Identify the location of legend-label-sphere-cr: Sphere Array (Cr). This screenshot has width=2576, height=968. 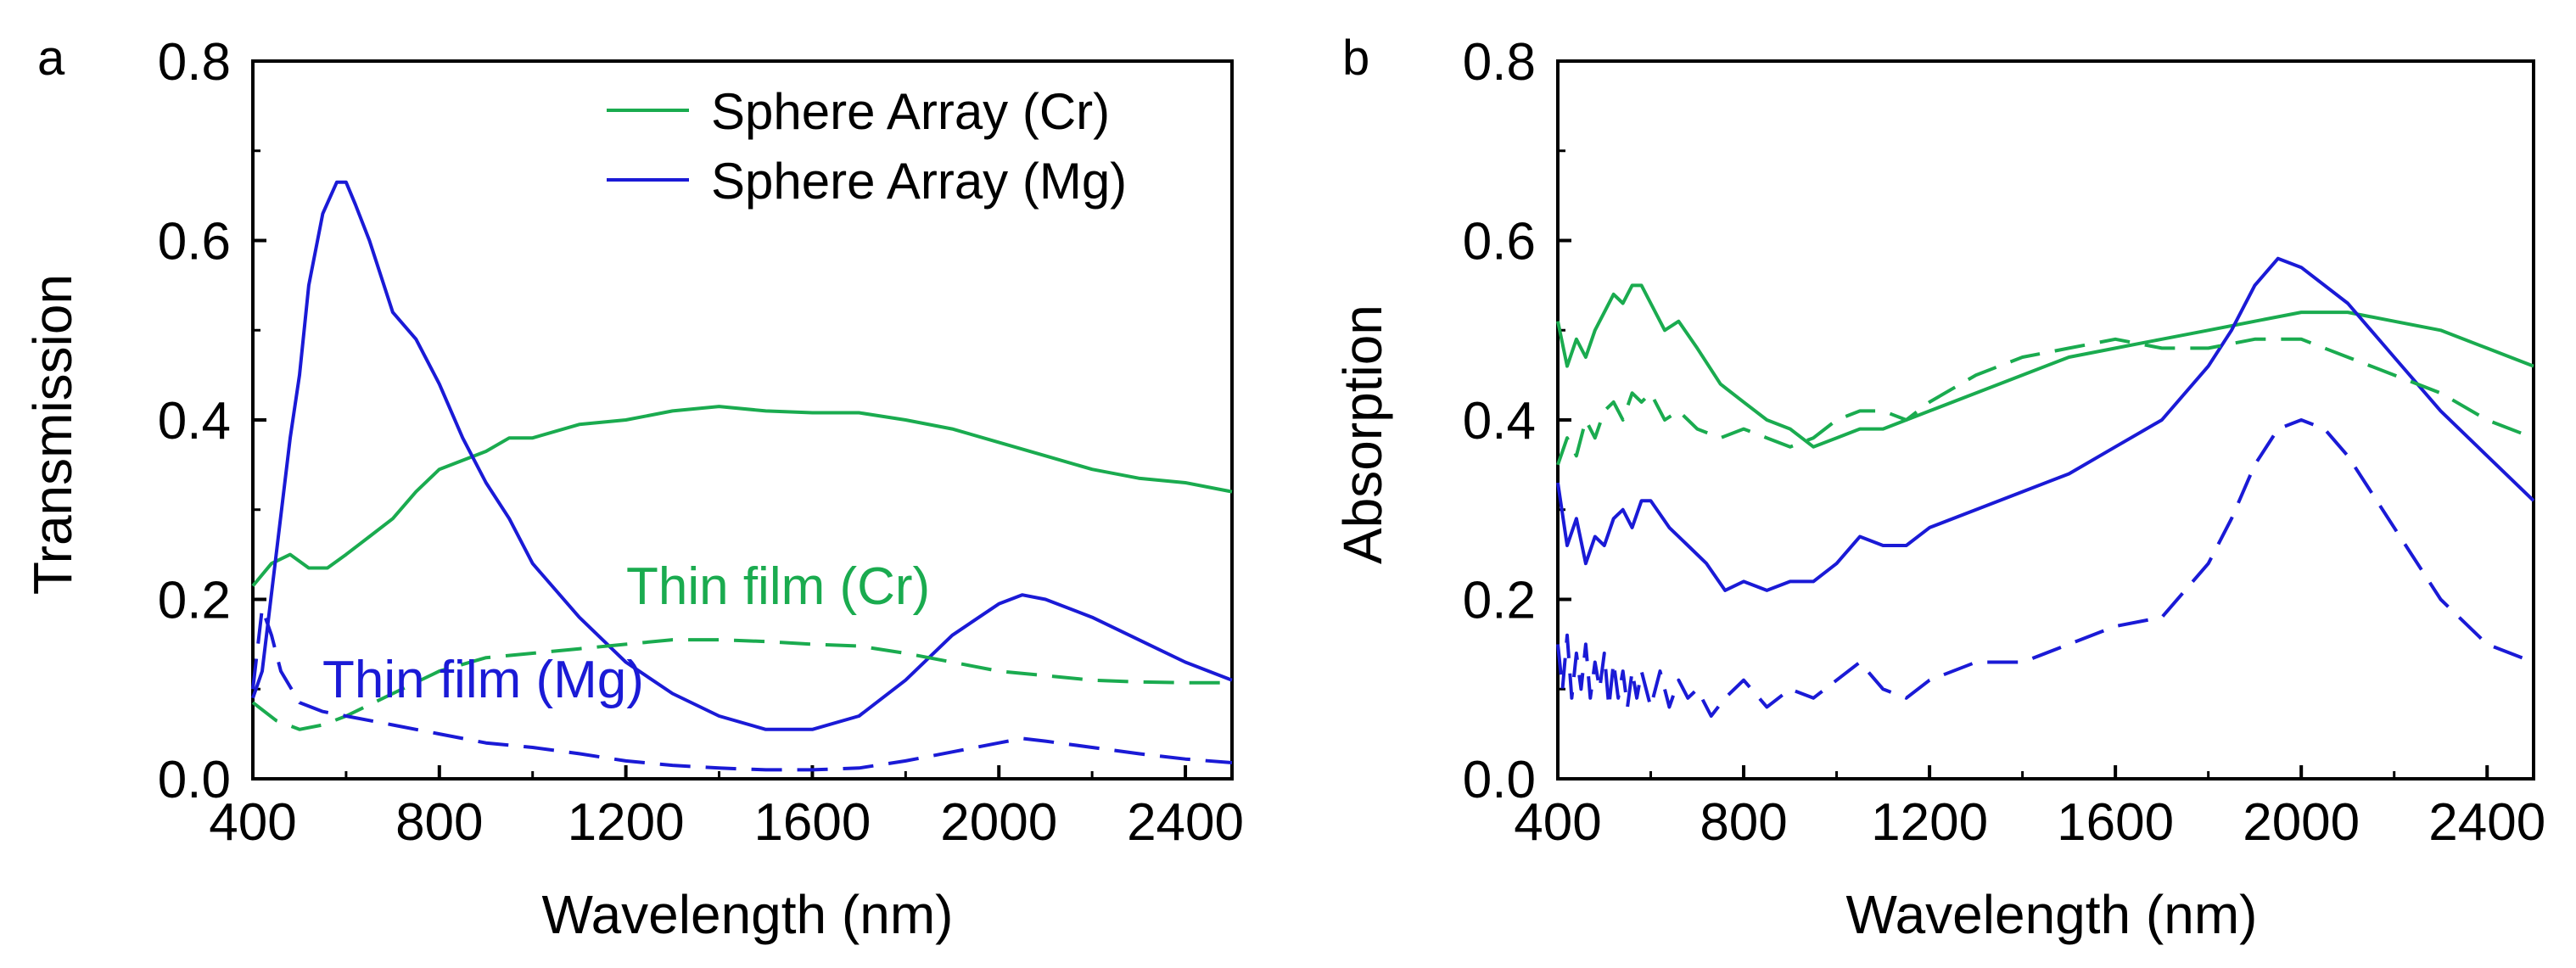
(911, 111).